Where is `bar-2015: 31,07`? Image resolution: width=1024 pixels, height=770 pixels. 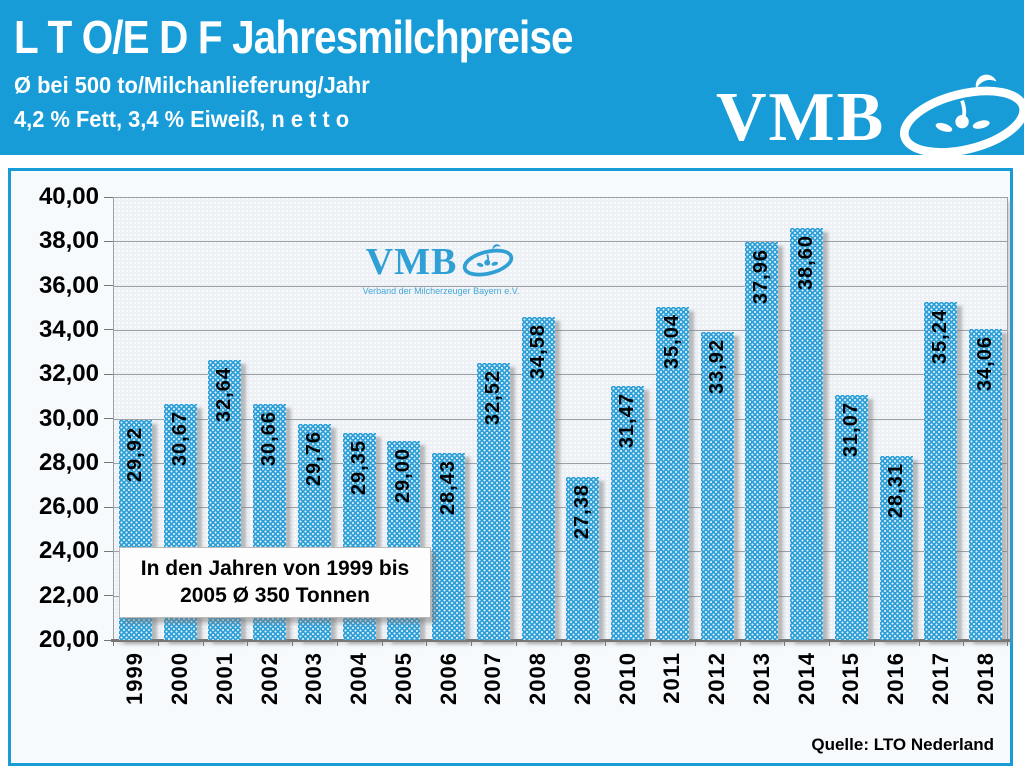
bar-2015: 31,07 is located at coordinates (851, 517).